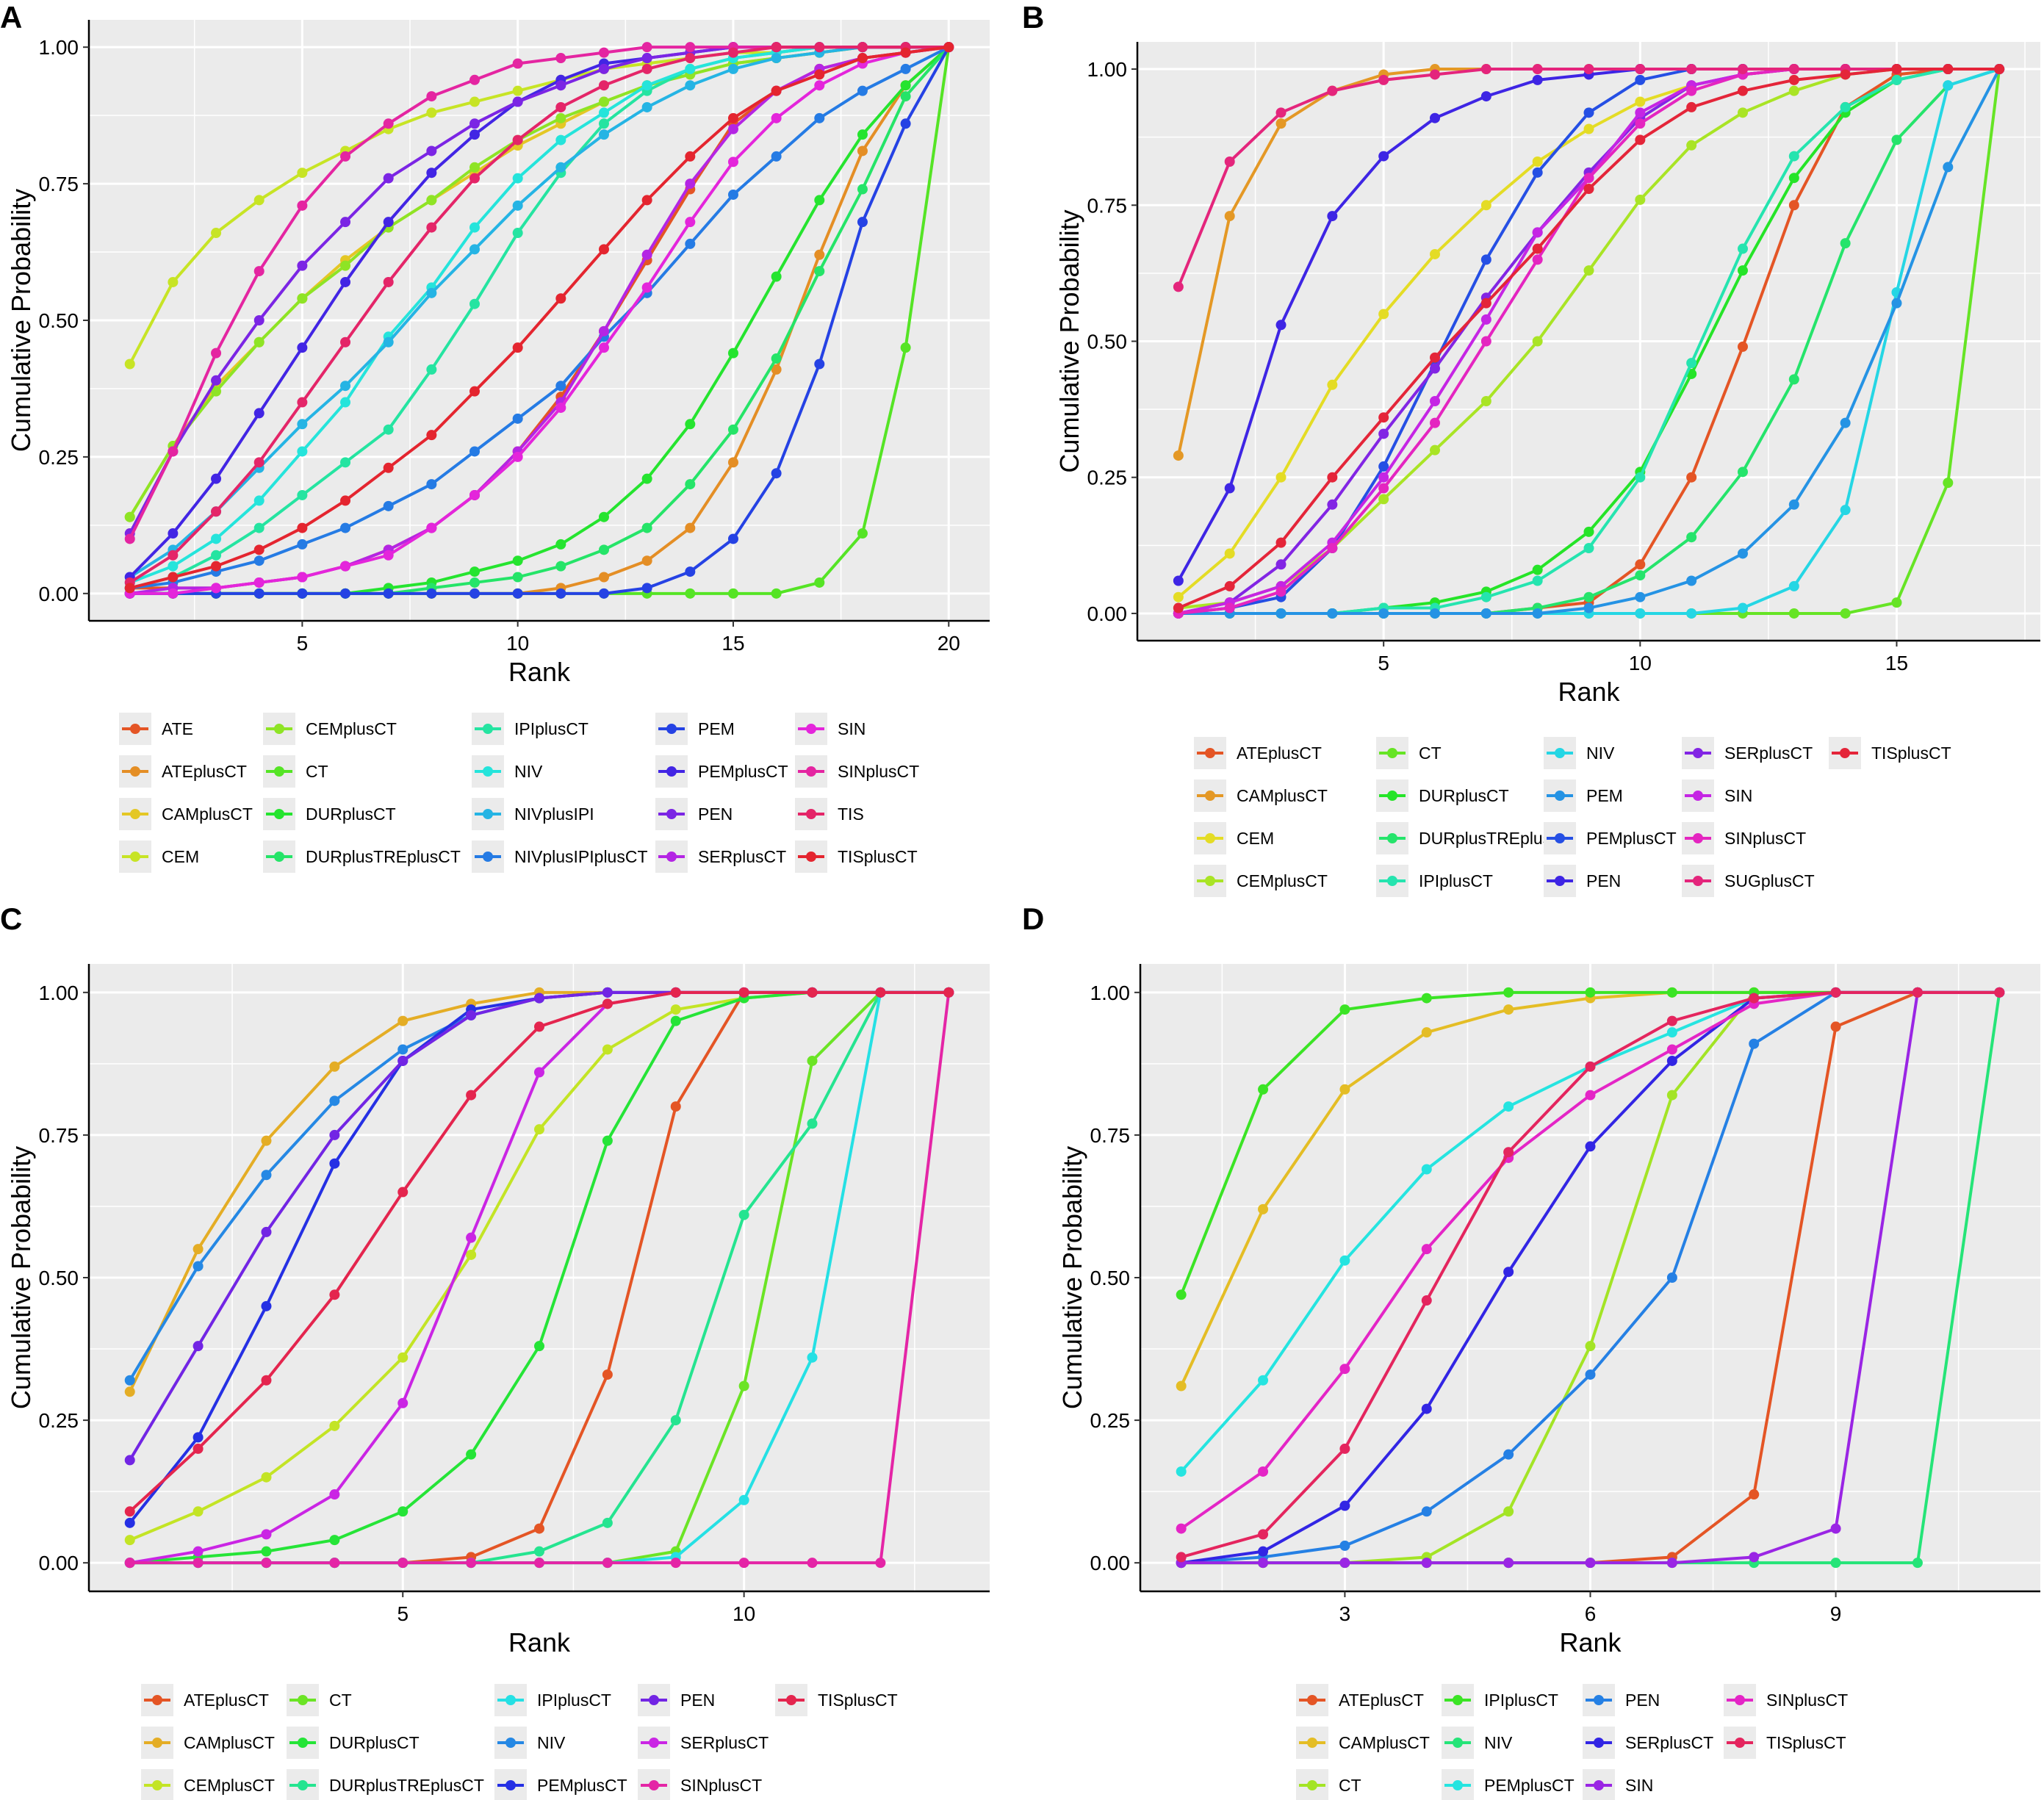 This screenshot has height=1800, width=2044. I want to click on legend-label: CEM, so click(1255, 839).